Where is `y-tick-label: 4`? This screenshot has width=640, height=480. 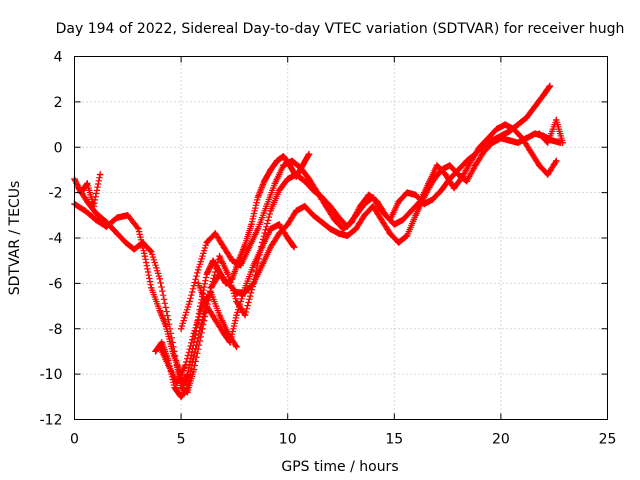 y-tick-label: 4 is located at coordinates (58, 58).